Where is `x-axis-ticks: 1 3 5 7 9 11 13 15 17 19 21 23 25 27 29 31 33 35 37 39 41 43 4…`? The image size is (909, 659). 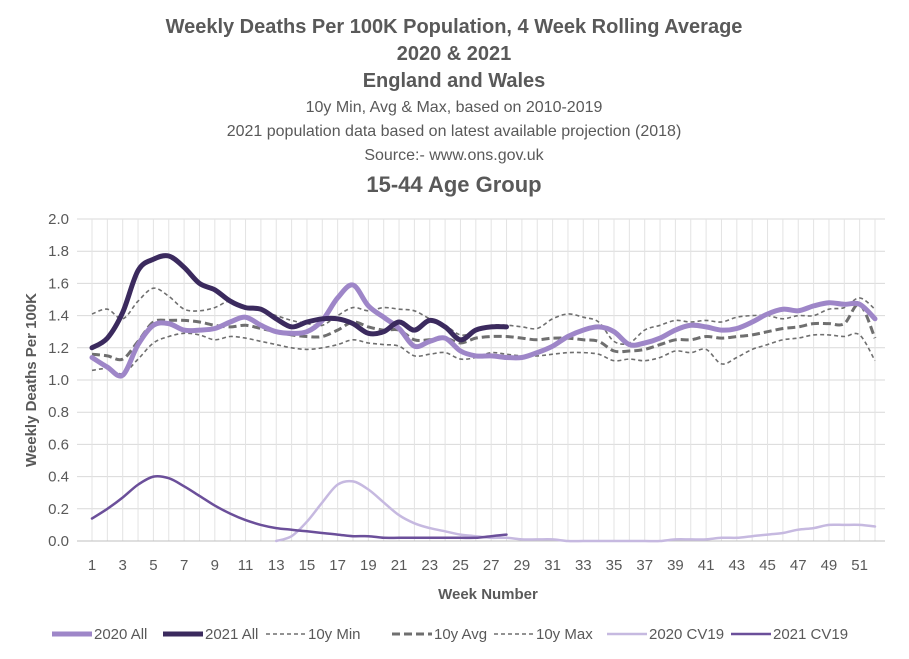 x-axis-ticks: 1 3 5 7 9 11 13 15 17 19 21 23 25 27 29 31 33 35 37 39 41 43 4… is located at coordinates (478, 565).